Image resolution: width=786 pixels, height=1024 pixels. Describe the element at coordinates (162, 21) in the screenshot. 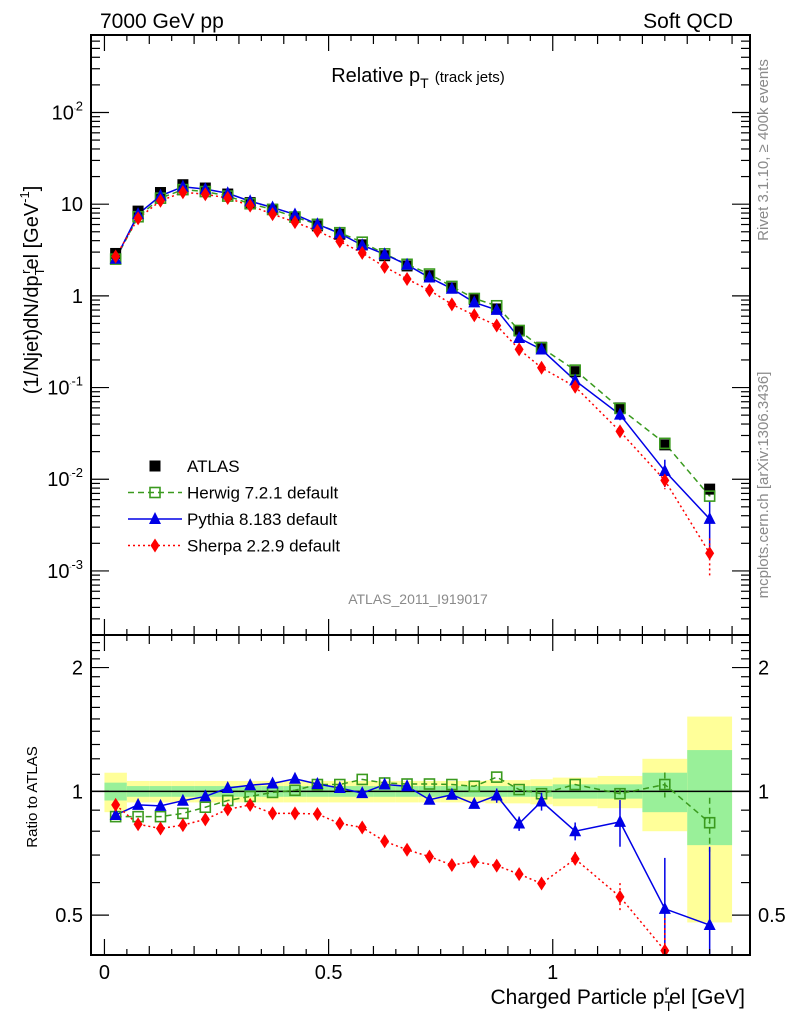

I see `header-left: 7000 GeV pp` at that location.